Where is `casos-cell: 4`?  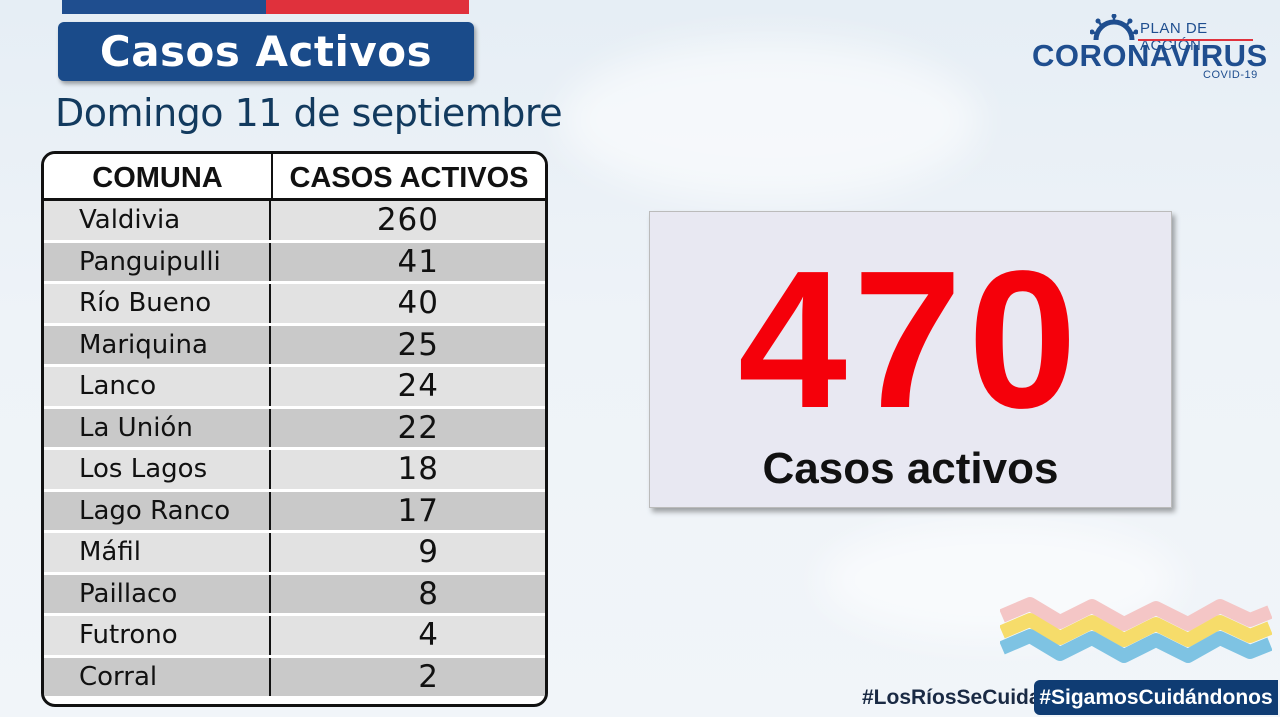 casos-cell: 4 is located at coordinates (428, 635).